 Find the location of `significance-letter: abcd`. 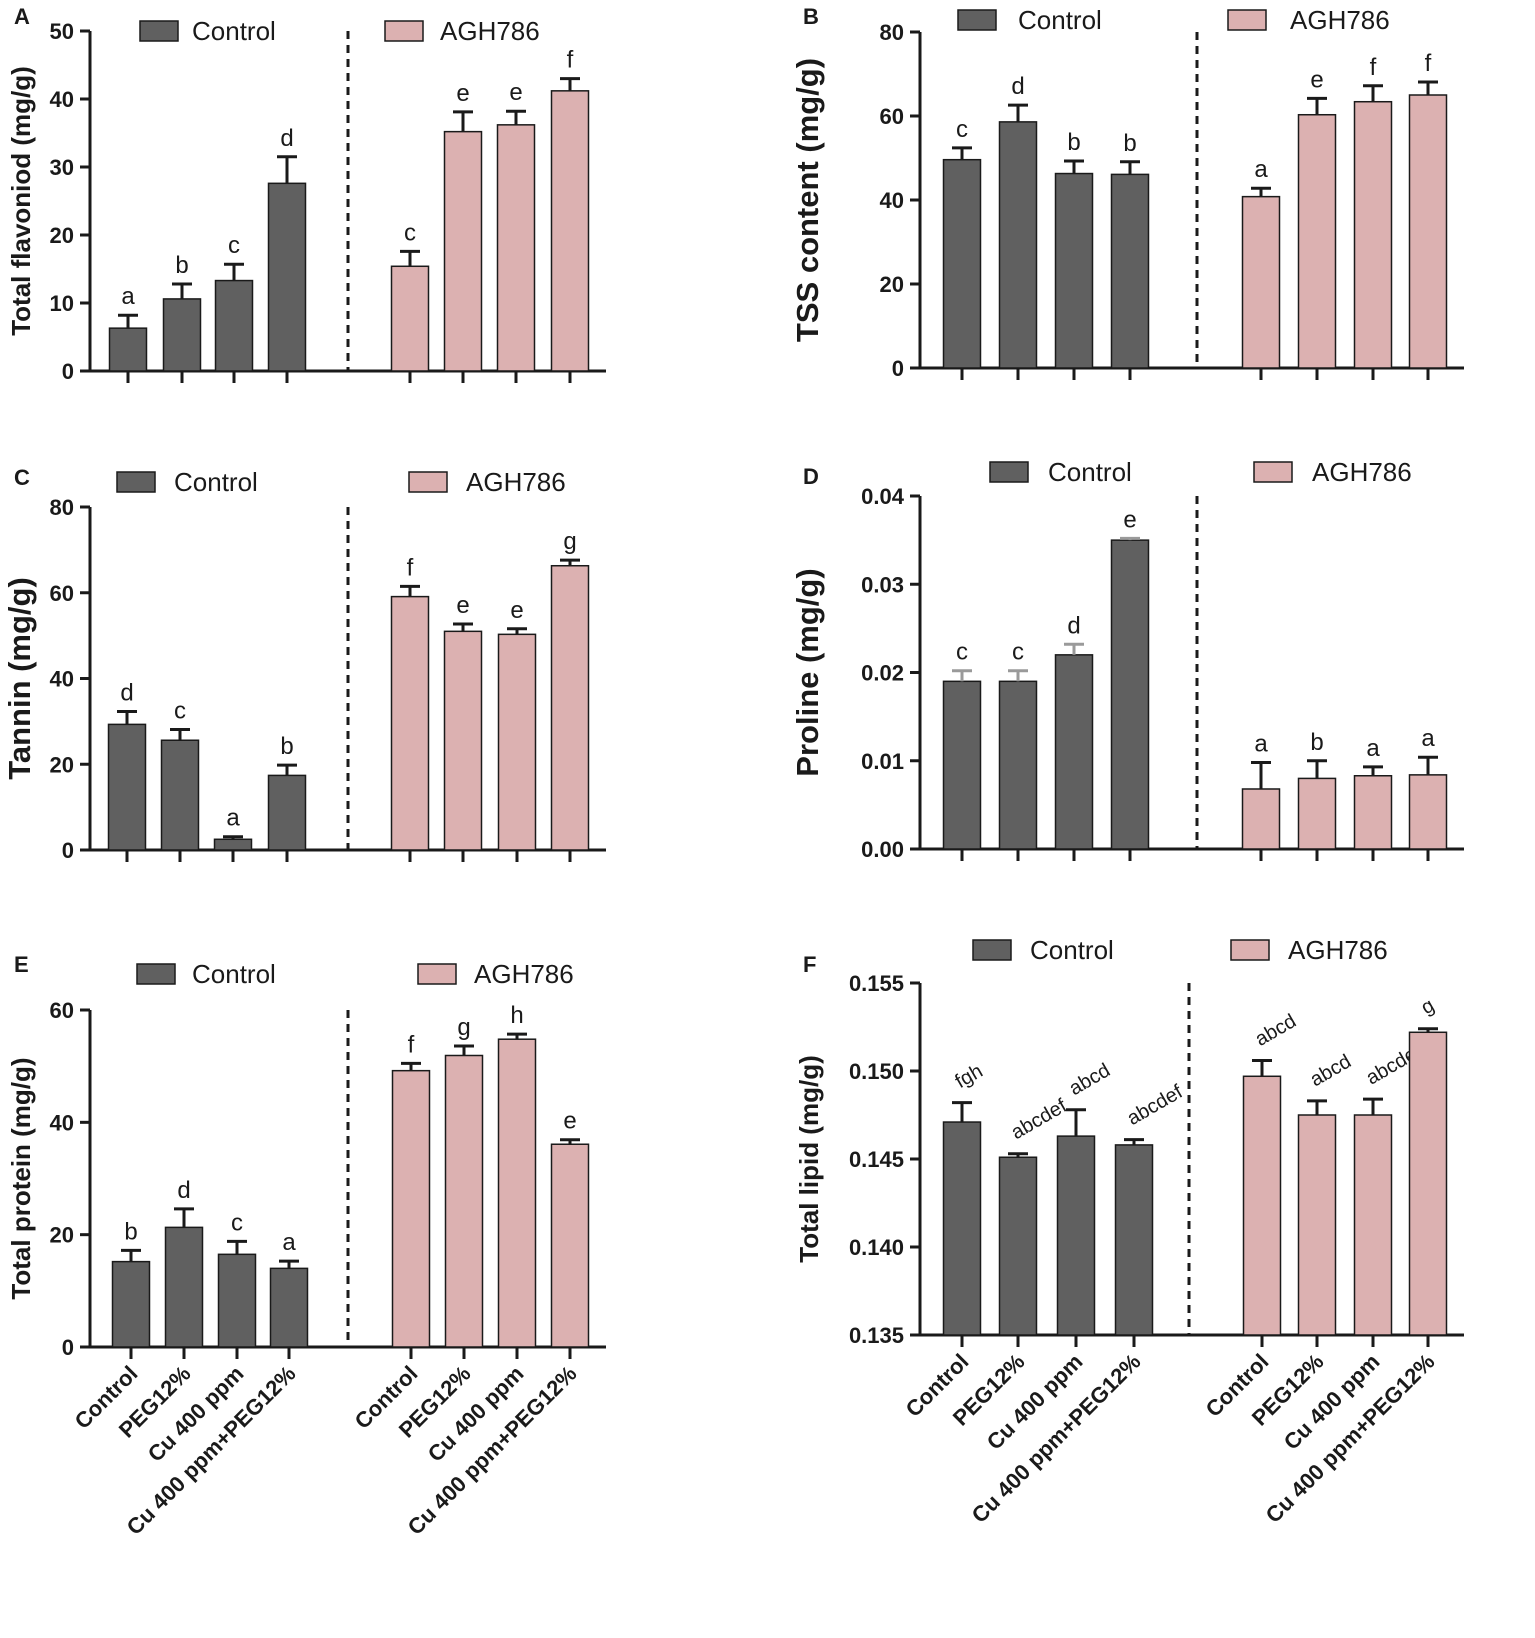

significance-letter: abcd is located at coordinates (1331, 1071).